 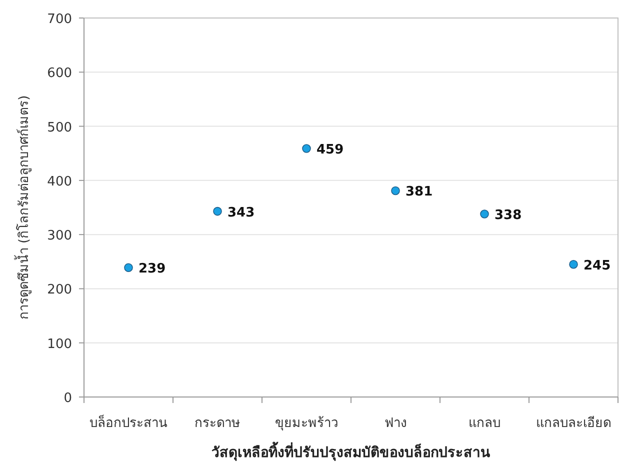 What do you see at coordinates (59, 128) in the screenshot?
I see `y-tick-label: 500` at bounding box center [59, 128].